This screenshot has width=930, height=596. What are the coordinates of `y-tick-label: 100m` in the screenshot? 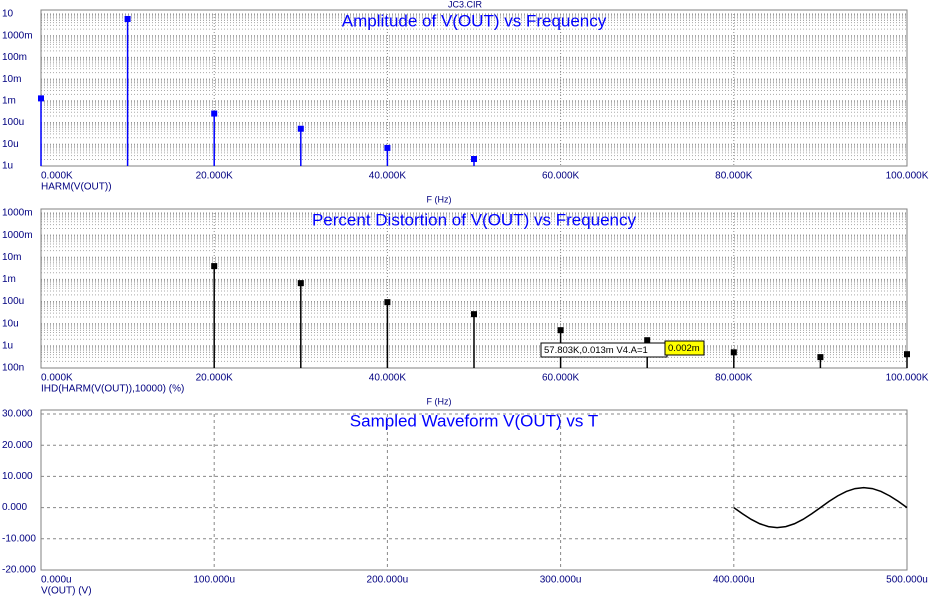 It's located at (14, 57).